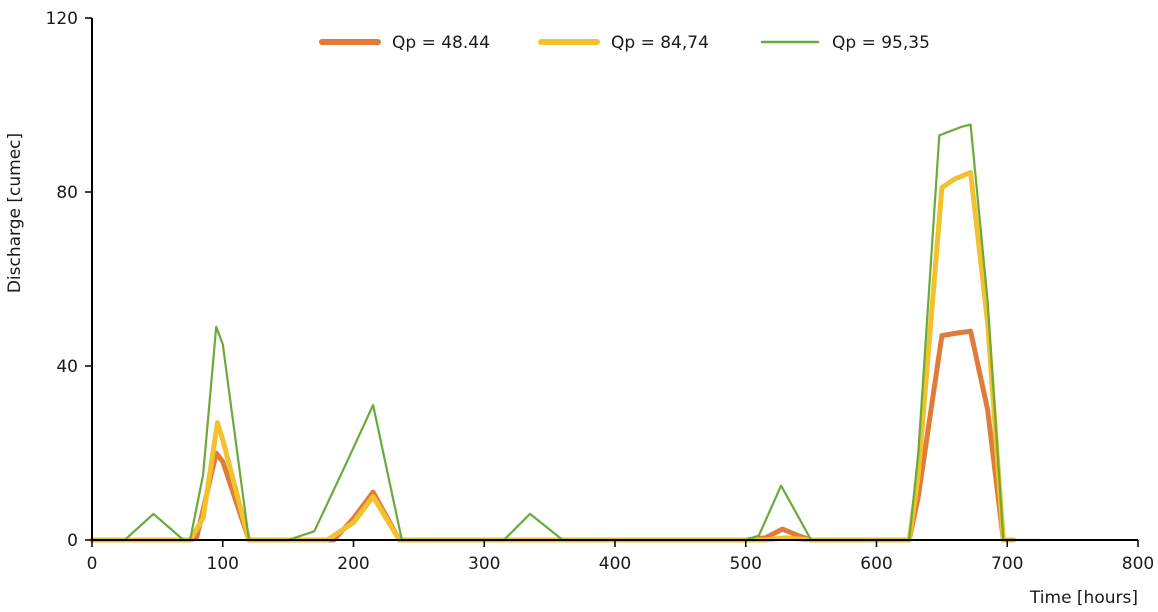  Describe the element at coordinates (441, 43) in the screenshot. I see `legend-label-1: Qp = 48.44` at that location.